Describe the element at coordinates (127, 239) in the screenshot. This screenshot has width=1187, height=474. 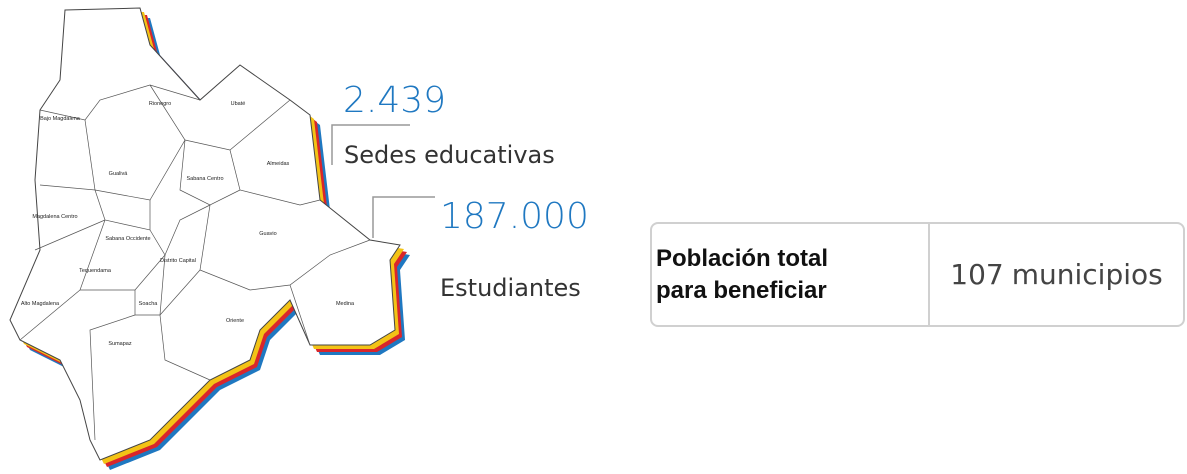
I see `region-label: Sabana Occidente` at that location.